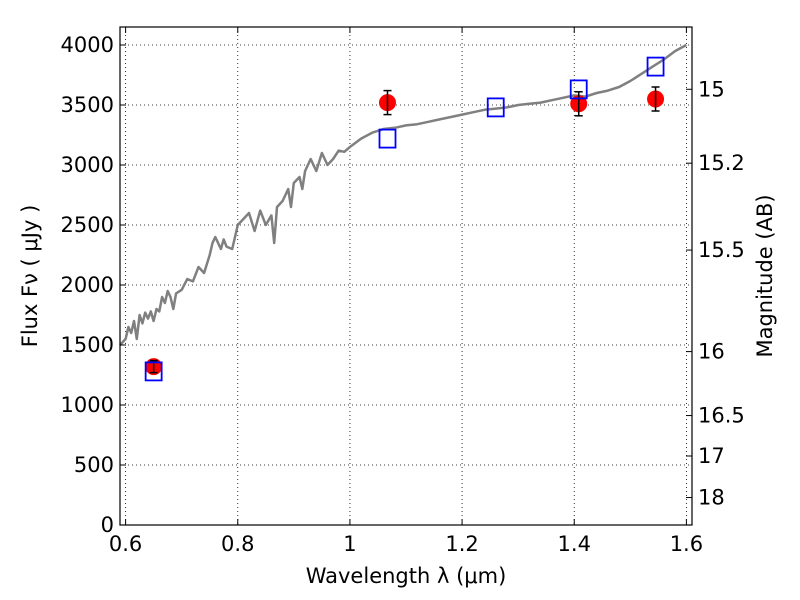  Describe the element at coordinates (711, 498) in the screenshot. I see `y2-tick-label: 18` at that location.